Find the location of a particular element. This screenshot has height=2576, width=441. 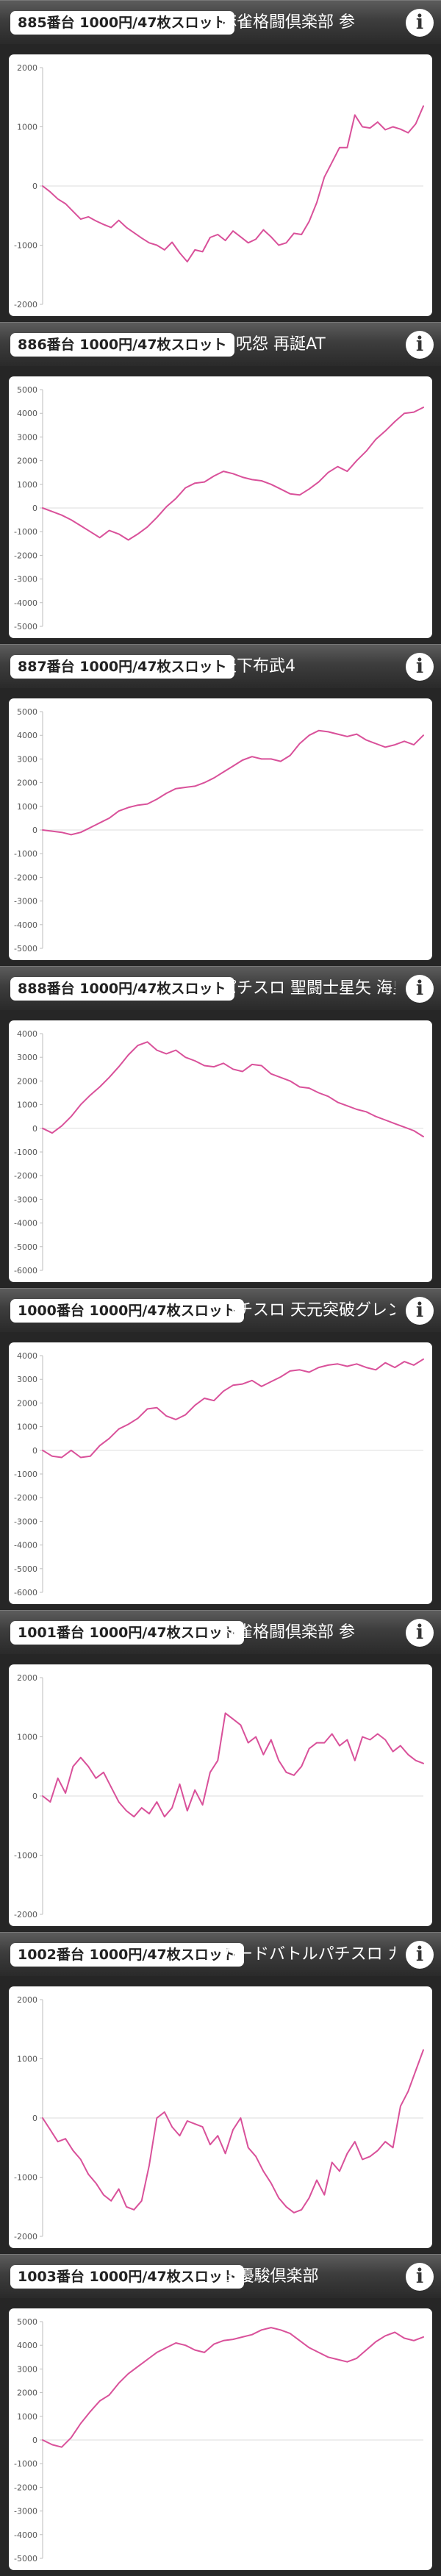

machine-name: パチスロ 聖闘士星矢 海皇覚醒 is located at coordinates (307, 988).